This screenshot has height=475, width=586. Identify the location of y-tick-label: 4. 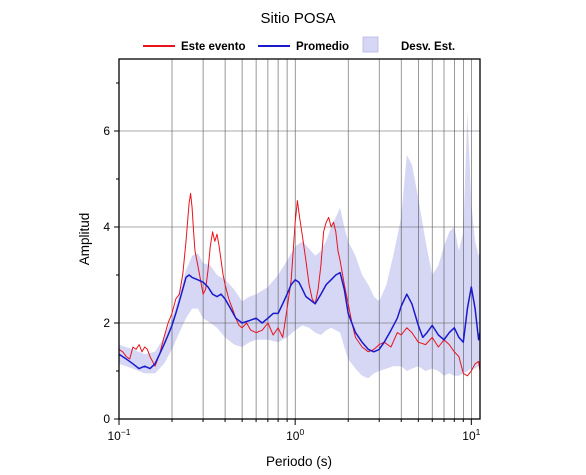
(106, 227).